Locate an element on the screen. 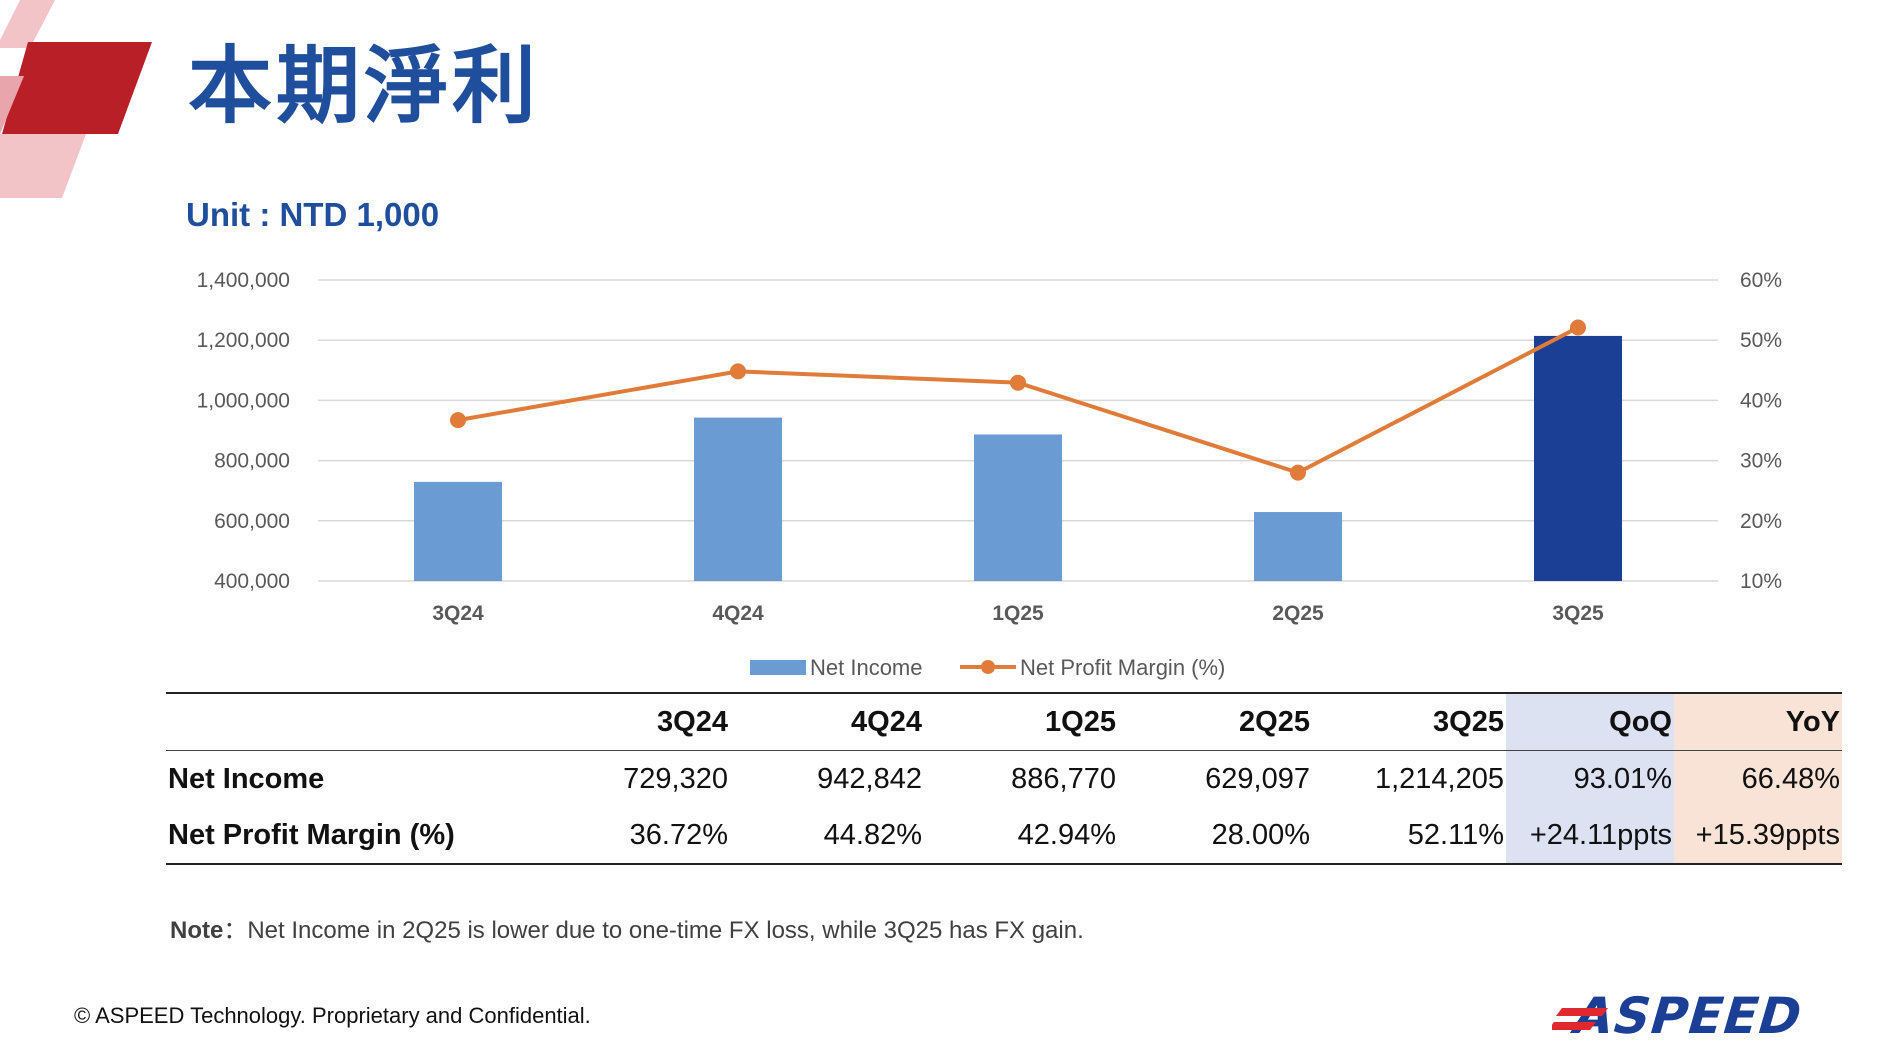  y-left-tick-label: 600,000 is located at coordinates (252, 521).